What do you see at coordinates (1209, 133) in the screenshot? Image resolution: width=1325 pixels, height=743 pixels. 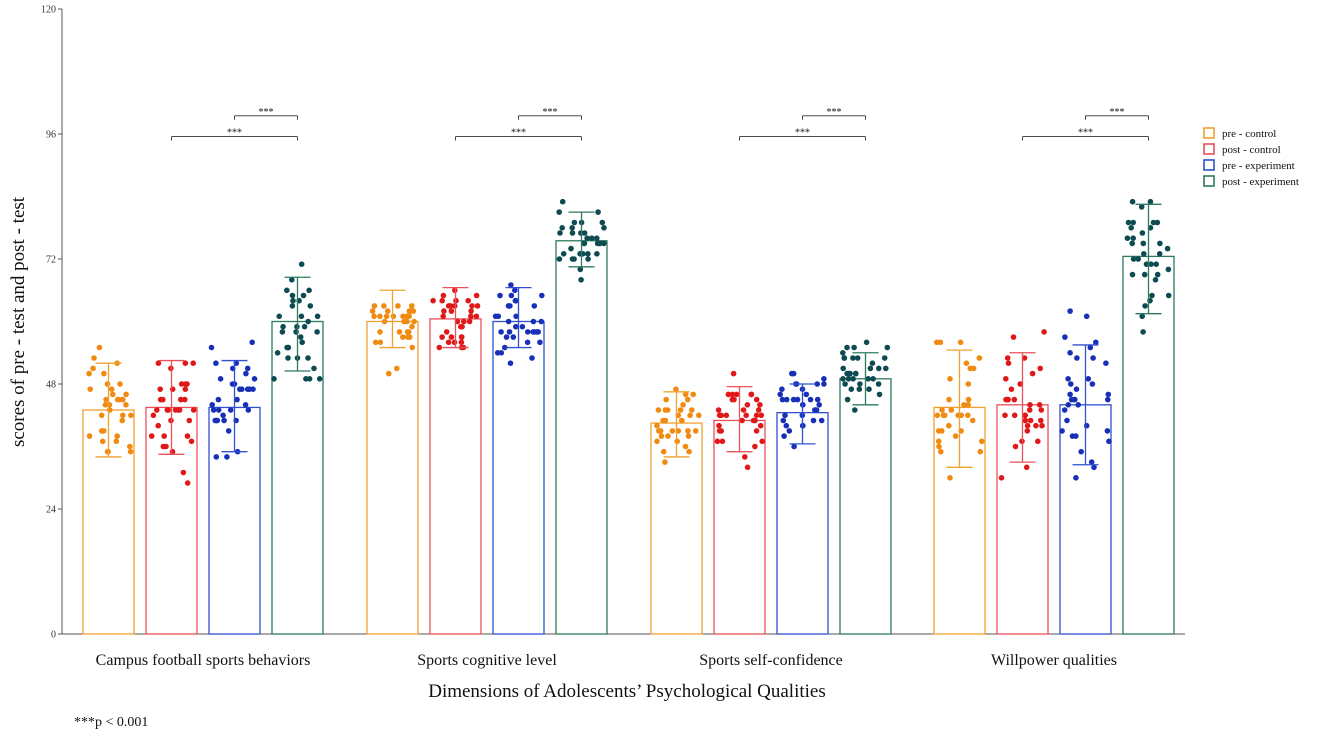 I see `legend-swatch` at bounding box center [1209, 133].